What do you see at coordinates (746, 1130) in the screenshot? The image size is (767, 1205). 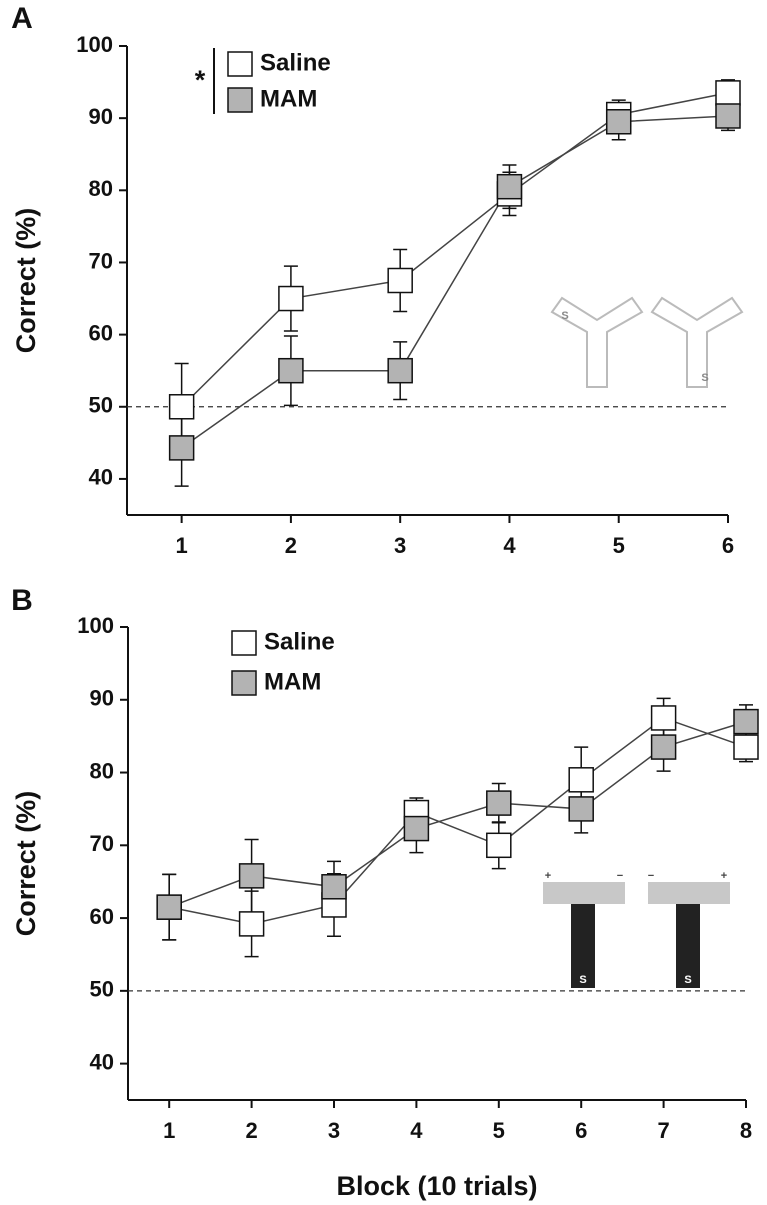 I see `x-tick-label: 8` at bounding box center [746, 1130].